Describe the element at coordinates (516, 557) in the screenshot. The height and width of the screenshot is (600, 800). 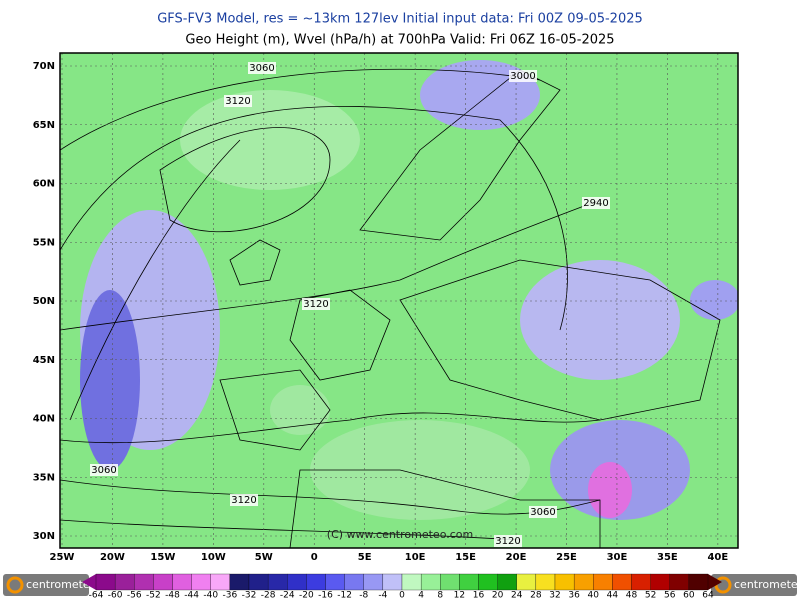
I see `lon-label: 20E` at that location.